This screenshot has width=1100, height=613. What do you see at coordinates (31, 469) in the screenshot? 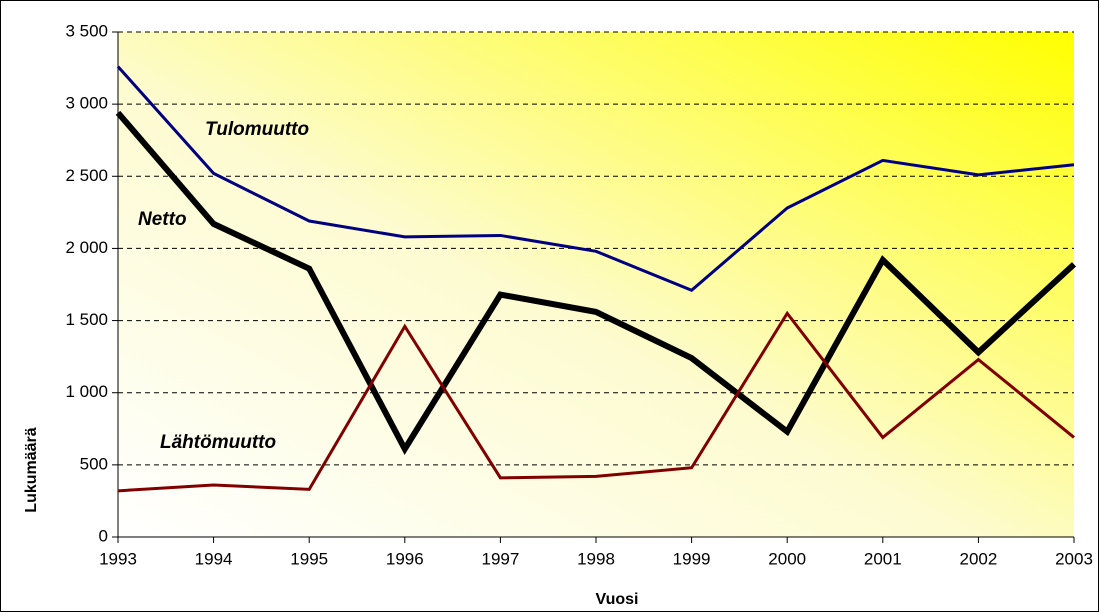
I see `y-axis-label: Lukumäärä` at bounding box center [31, 469].